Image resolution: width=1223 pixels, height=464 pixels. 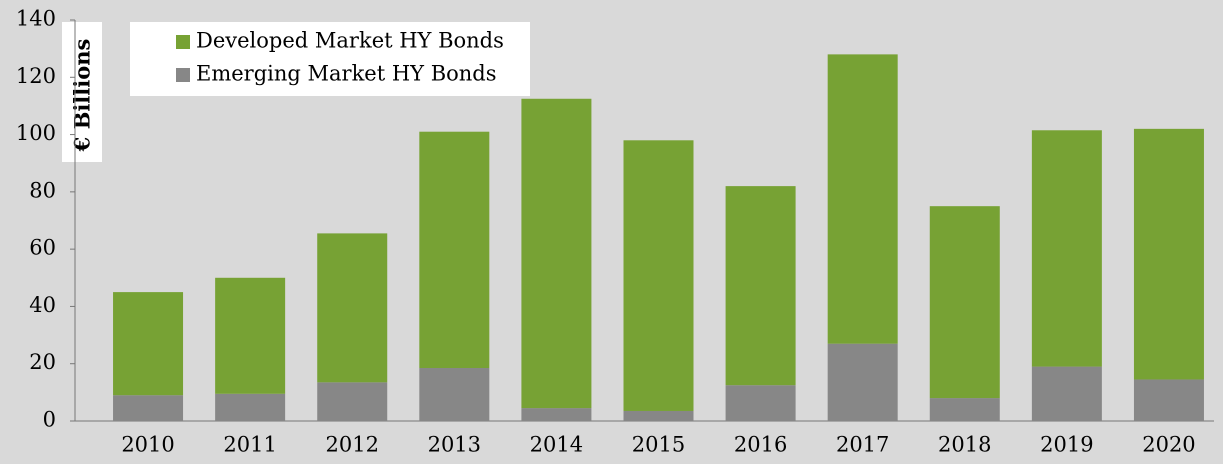 I want to click on legend-label: Emerging Market HY Bonds, so click(x=346, y=74).